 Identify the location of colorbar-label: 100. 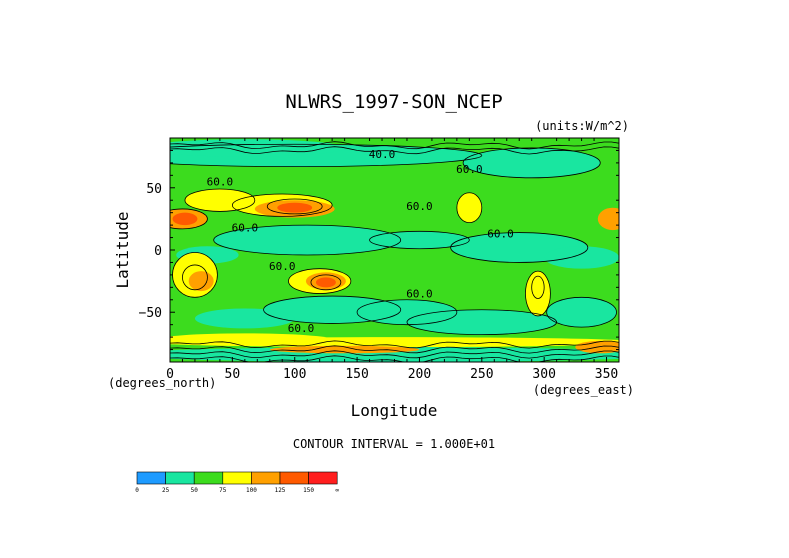
(251, 490).